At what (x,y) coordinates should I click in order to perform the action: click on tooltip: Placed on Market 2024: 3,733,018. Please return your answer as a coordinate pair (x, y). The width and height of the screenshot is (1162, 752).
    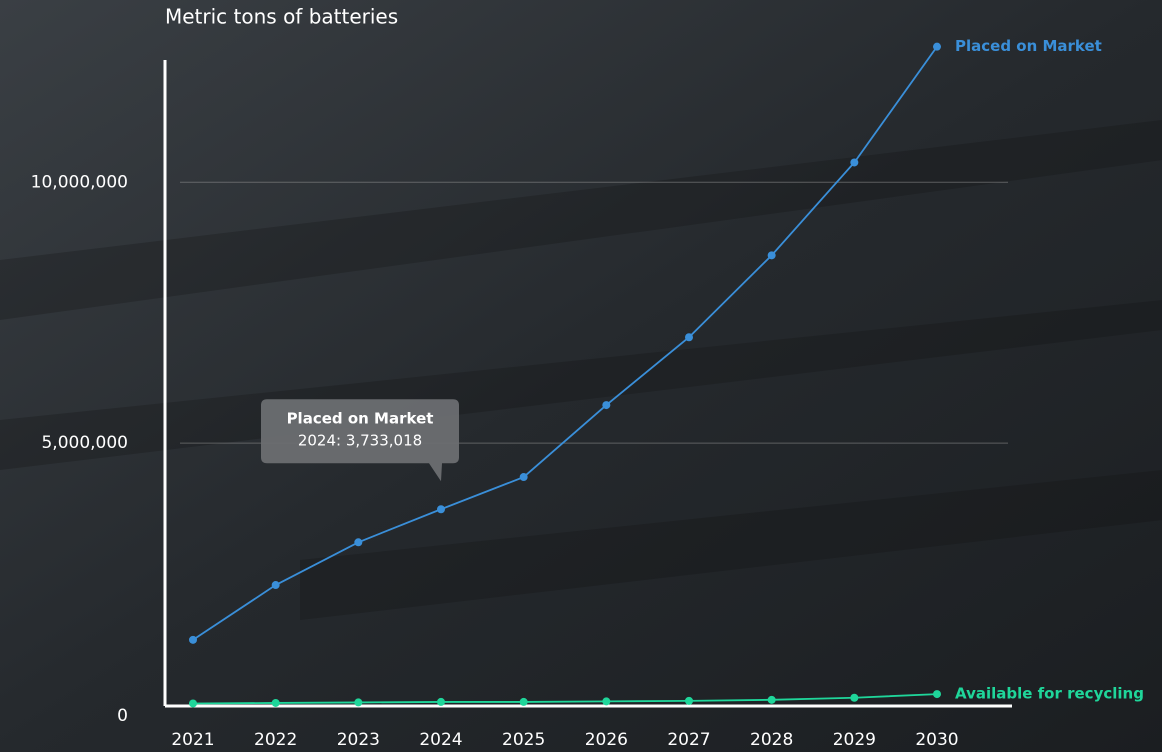
    Looking at the image, I should click on (360, 440).